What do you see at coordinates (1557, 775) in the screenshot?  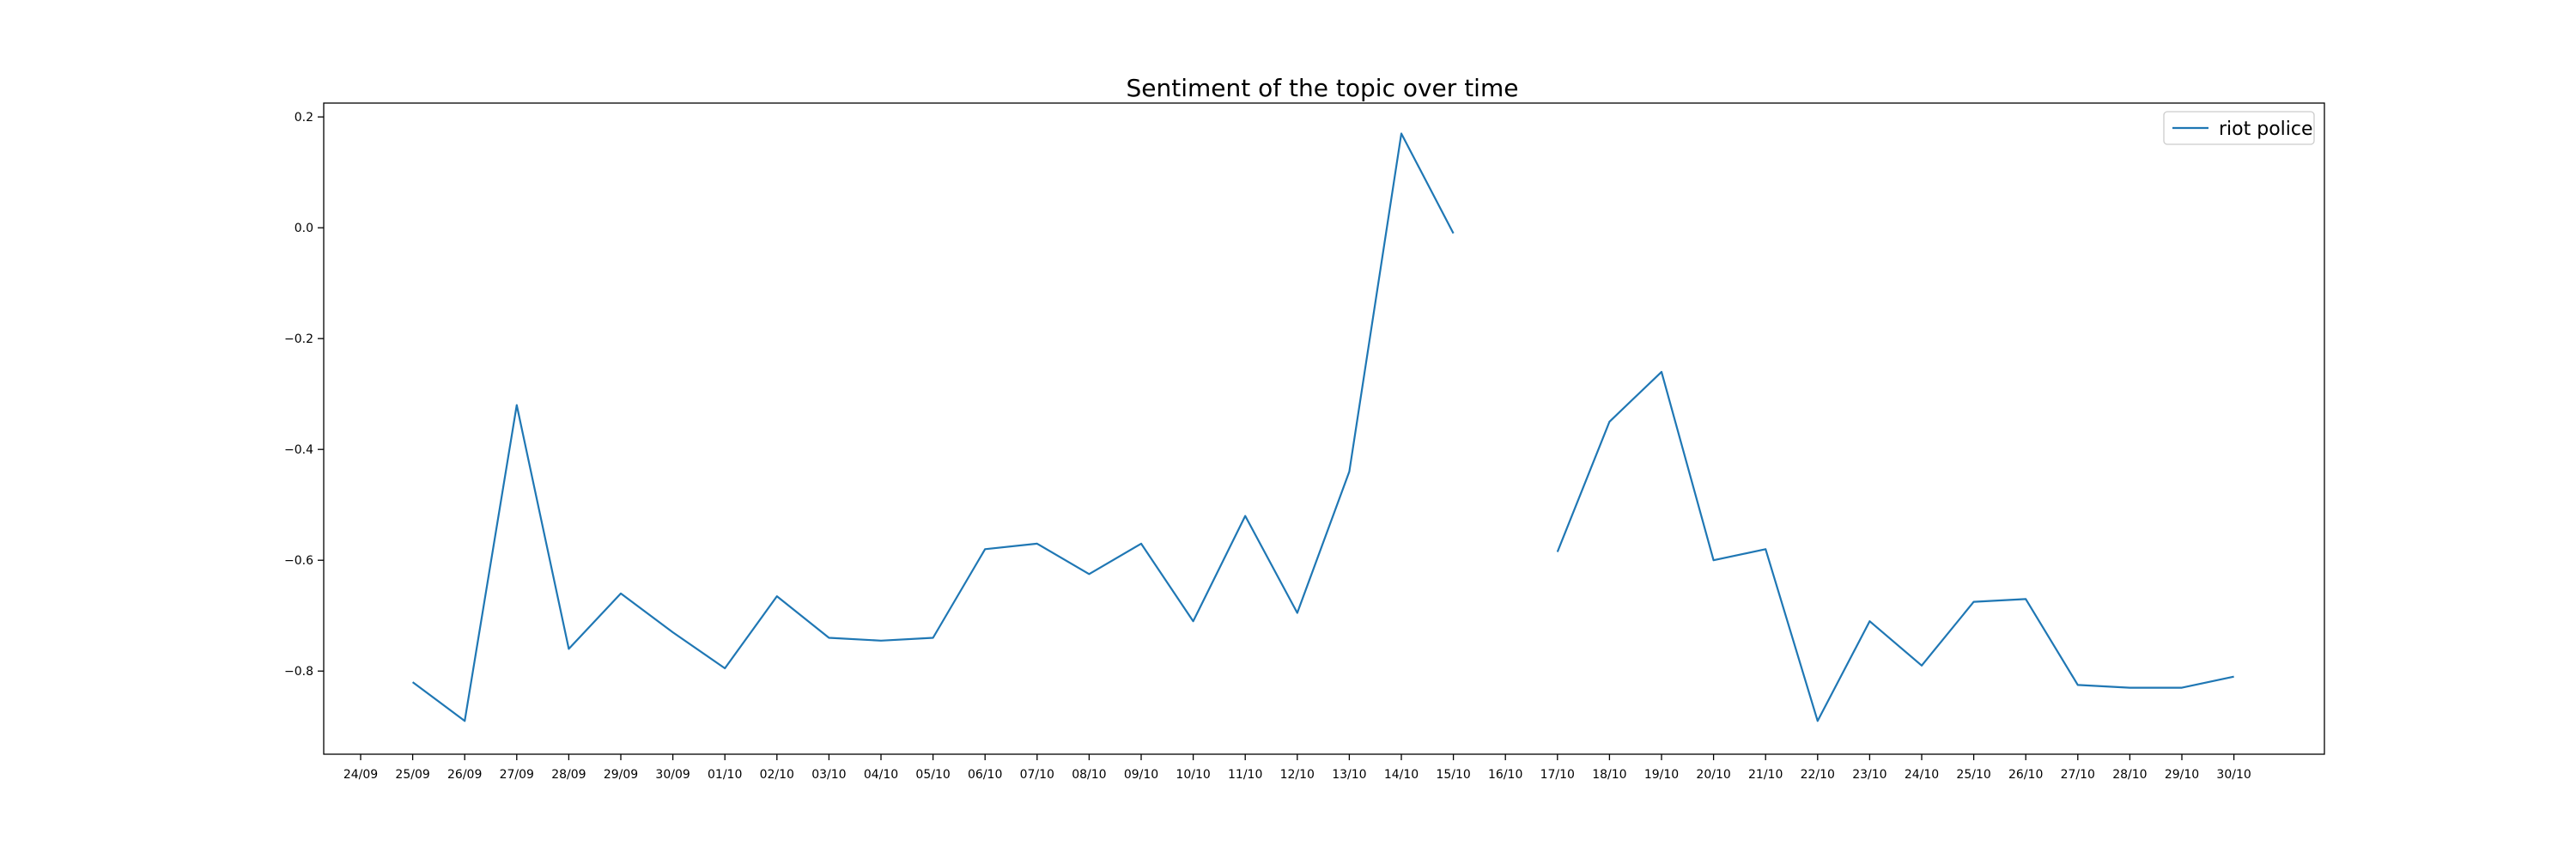 I see `x-tick-label: 17/10` at bounding box center [1557, 775].